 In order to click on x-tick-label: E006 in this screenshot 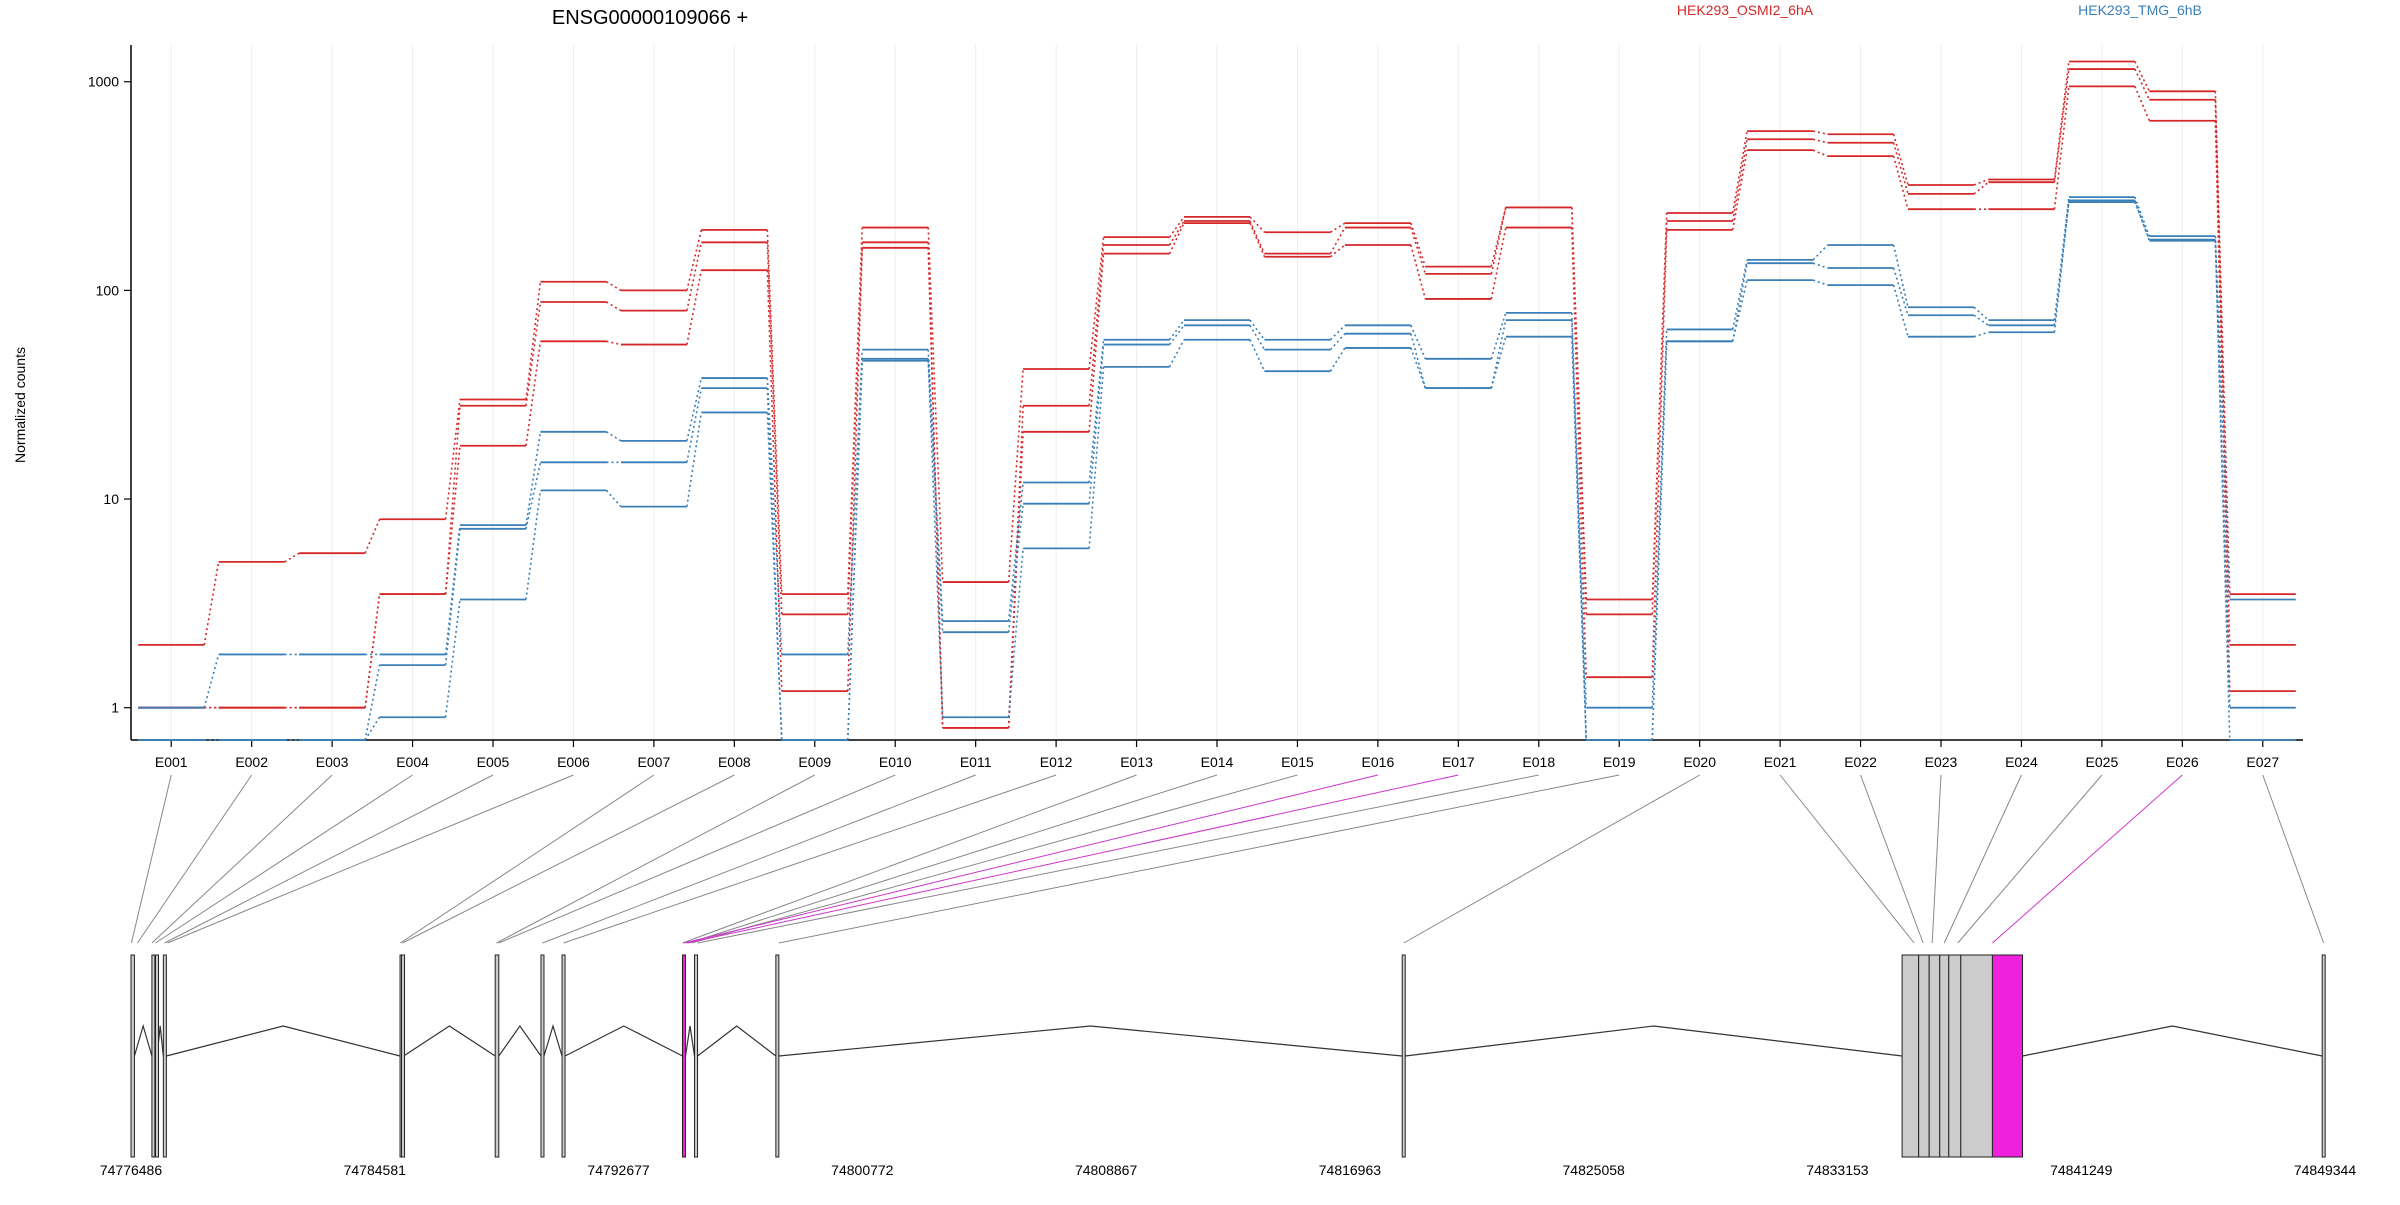, I will do `click(573, 762)`.